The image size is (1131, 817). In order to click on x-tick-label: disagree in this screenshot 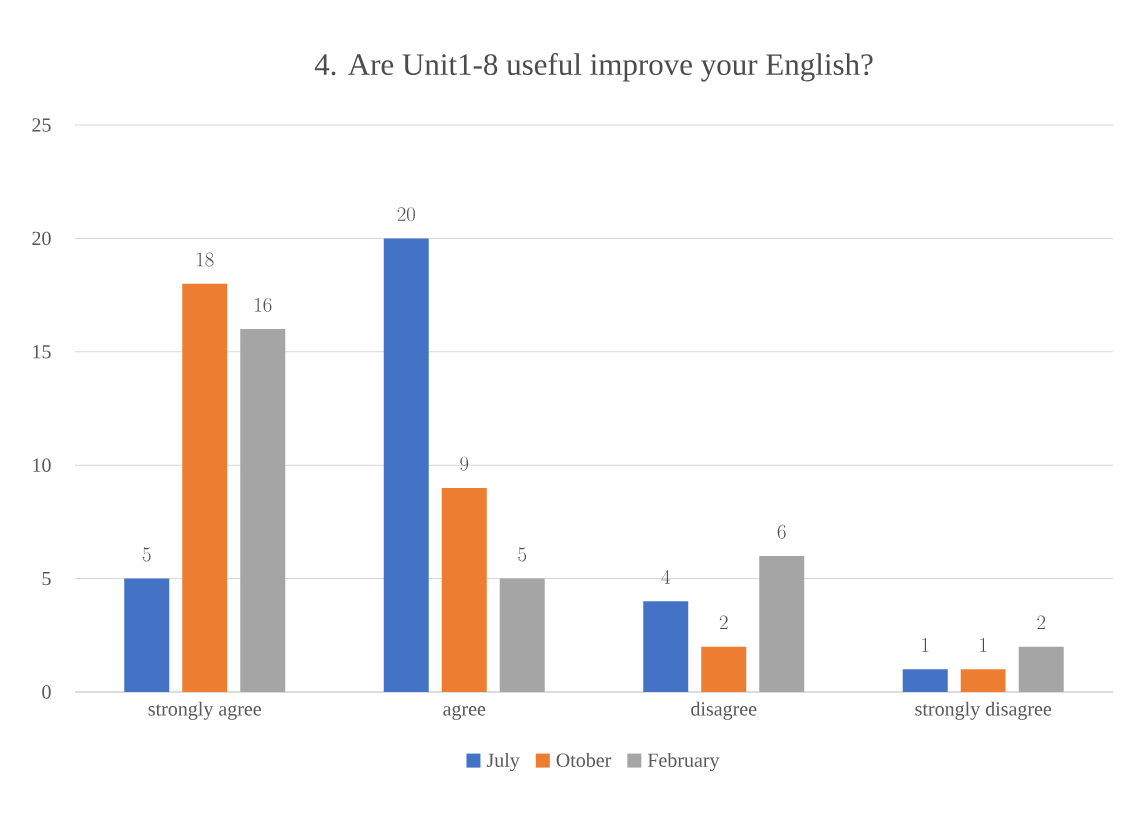, I will do `click(724, 710)`.